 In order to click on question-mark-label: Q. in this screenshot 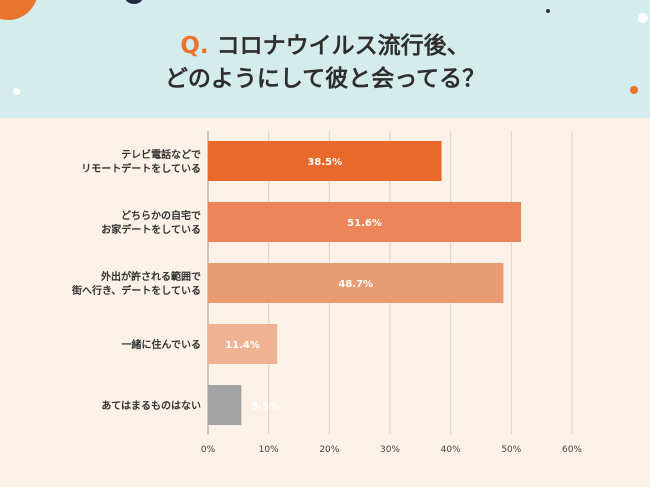, I will do `click(194, 46)`.